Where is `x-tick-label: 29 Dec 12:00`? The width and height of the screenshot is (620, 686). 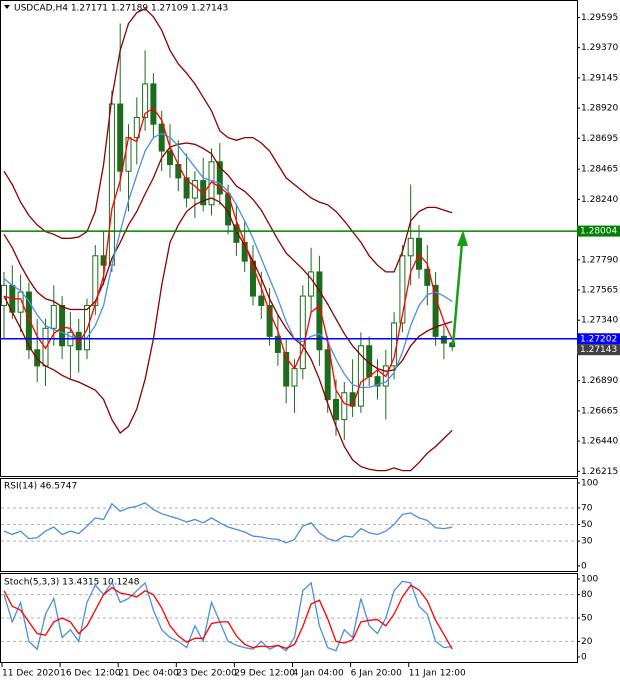 x-tick-label: 29 Dec 12:00 is located at coordinates (264, 674).